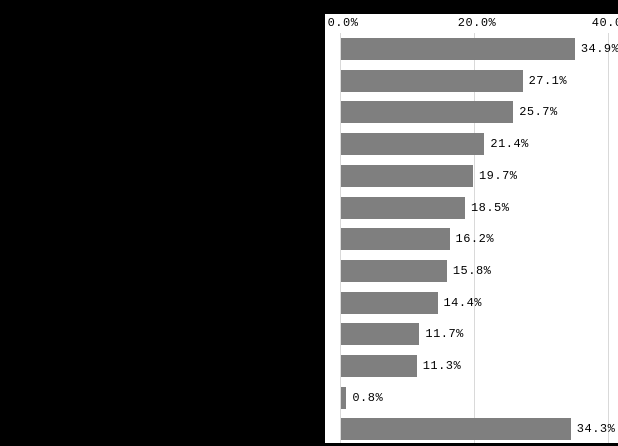 The width and height of the screenshot is (618, 446). I want to click on bar-value-label: 18.5%, so click(490, 207).